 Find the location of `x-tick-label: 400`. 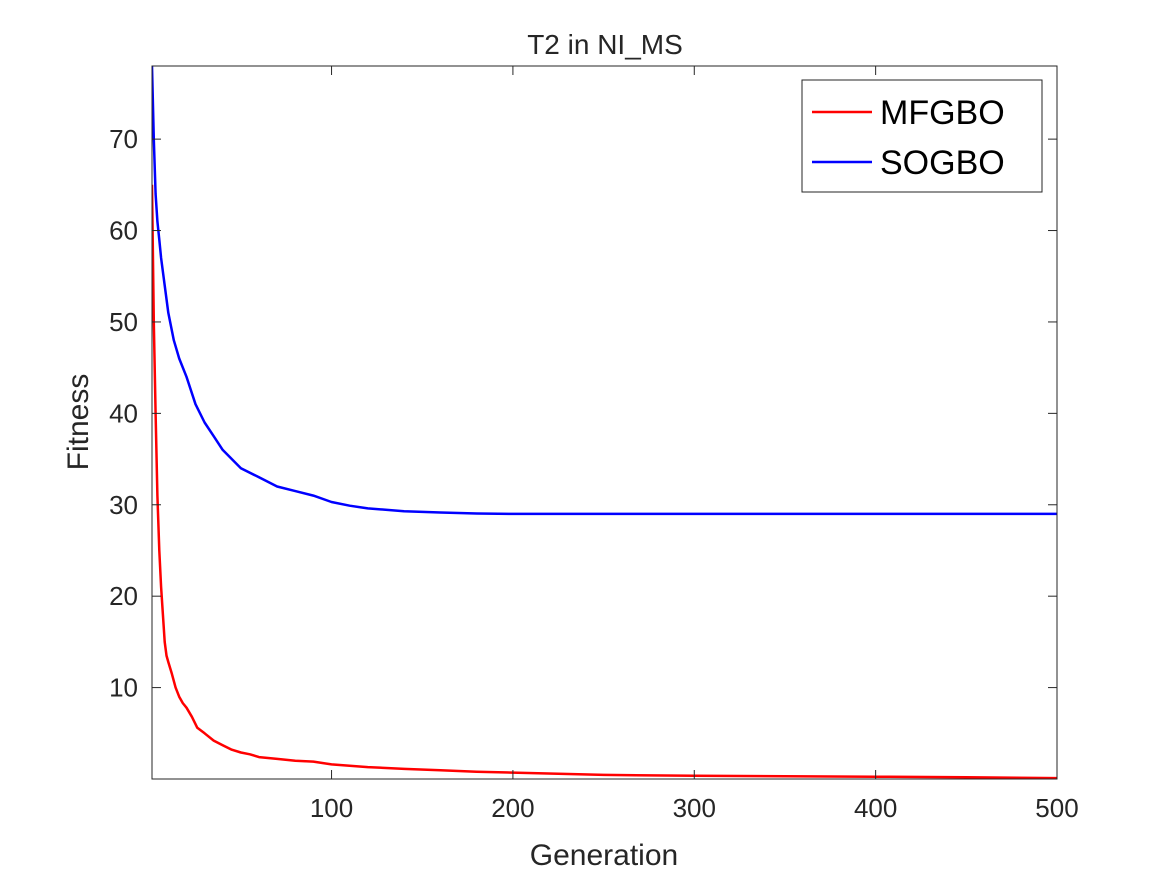

x-tick-label: 400 is located at coordinates (875, 808).